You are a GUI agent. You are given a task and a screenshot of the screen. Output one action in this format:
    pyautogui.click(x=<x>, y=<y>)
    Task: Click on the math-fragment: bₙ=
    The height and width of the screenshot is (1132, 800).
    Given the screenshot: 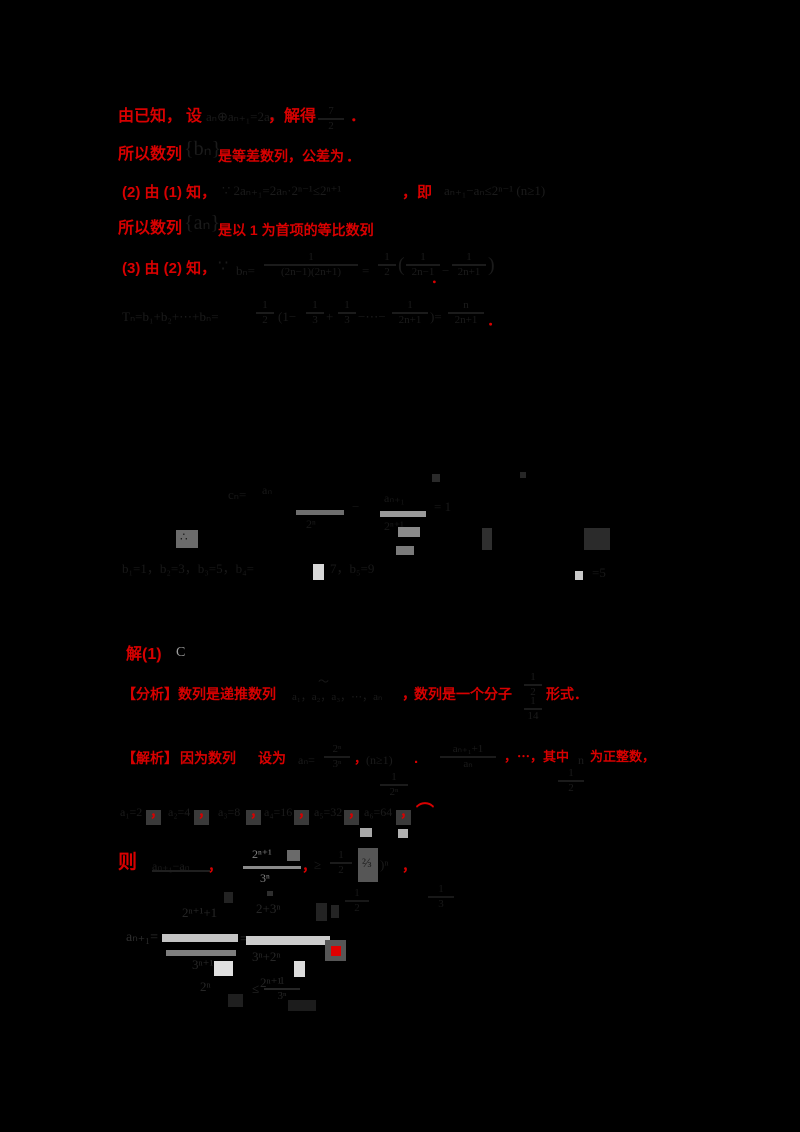 What is the action you would take?
    pyautogui.click(x=246, y=270)
    